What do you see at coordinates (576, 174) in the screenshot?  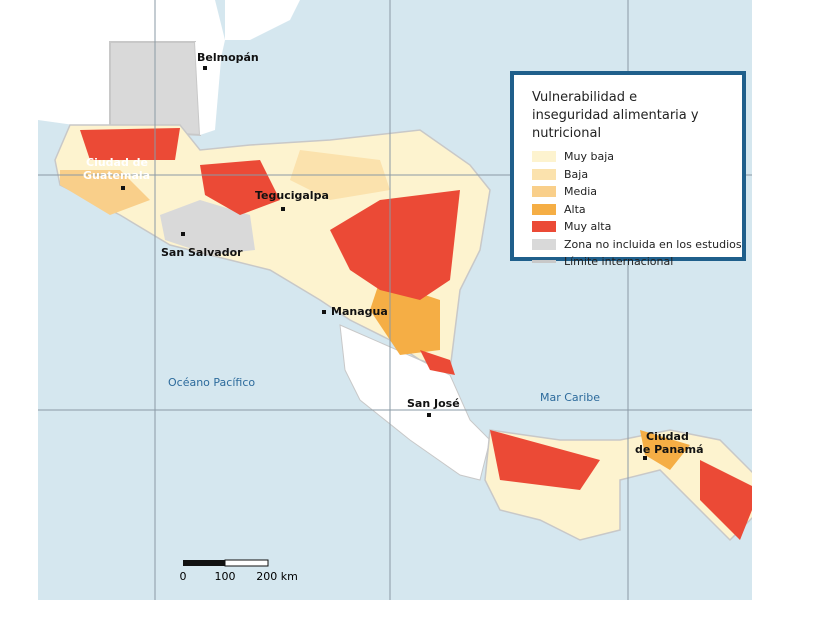 I see `legend-label: Baja` at bounding box center [576, 174].